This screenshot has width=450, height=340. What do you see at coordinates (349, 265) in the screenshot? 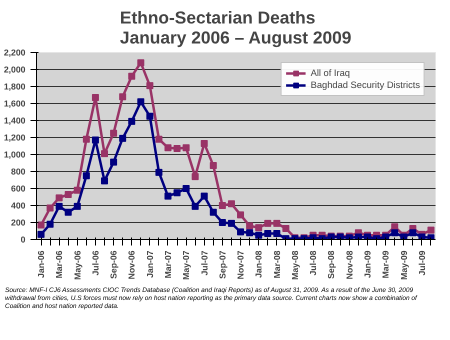
I see `x-tick-label: Nov-08` at bounding box center [349, 265].